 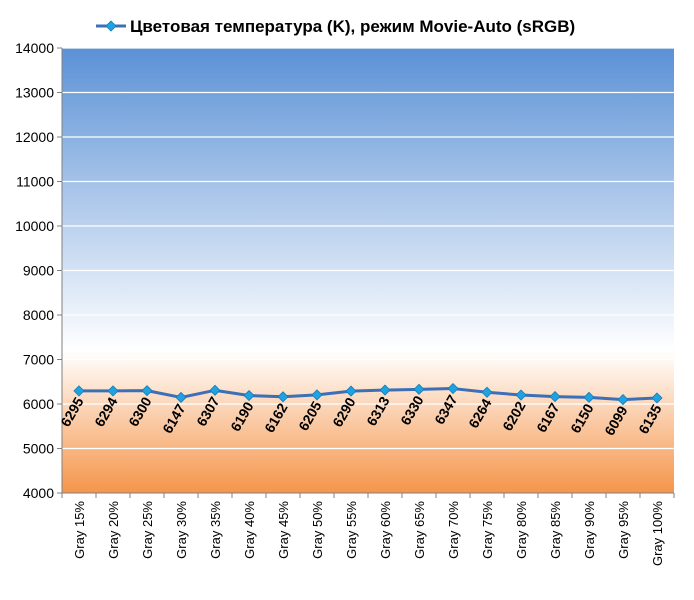 What do you see at coordinates (34, 48) in the screenshot?
I see `y-tick-label: 14000` at bounding box center [34, 48].